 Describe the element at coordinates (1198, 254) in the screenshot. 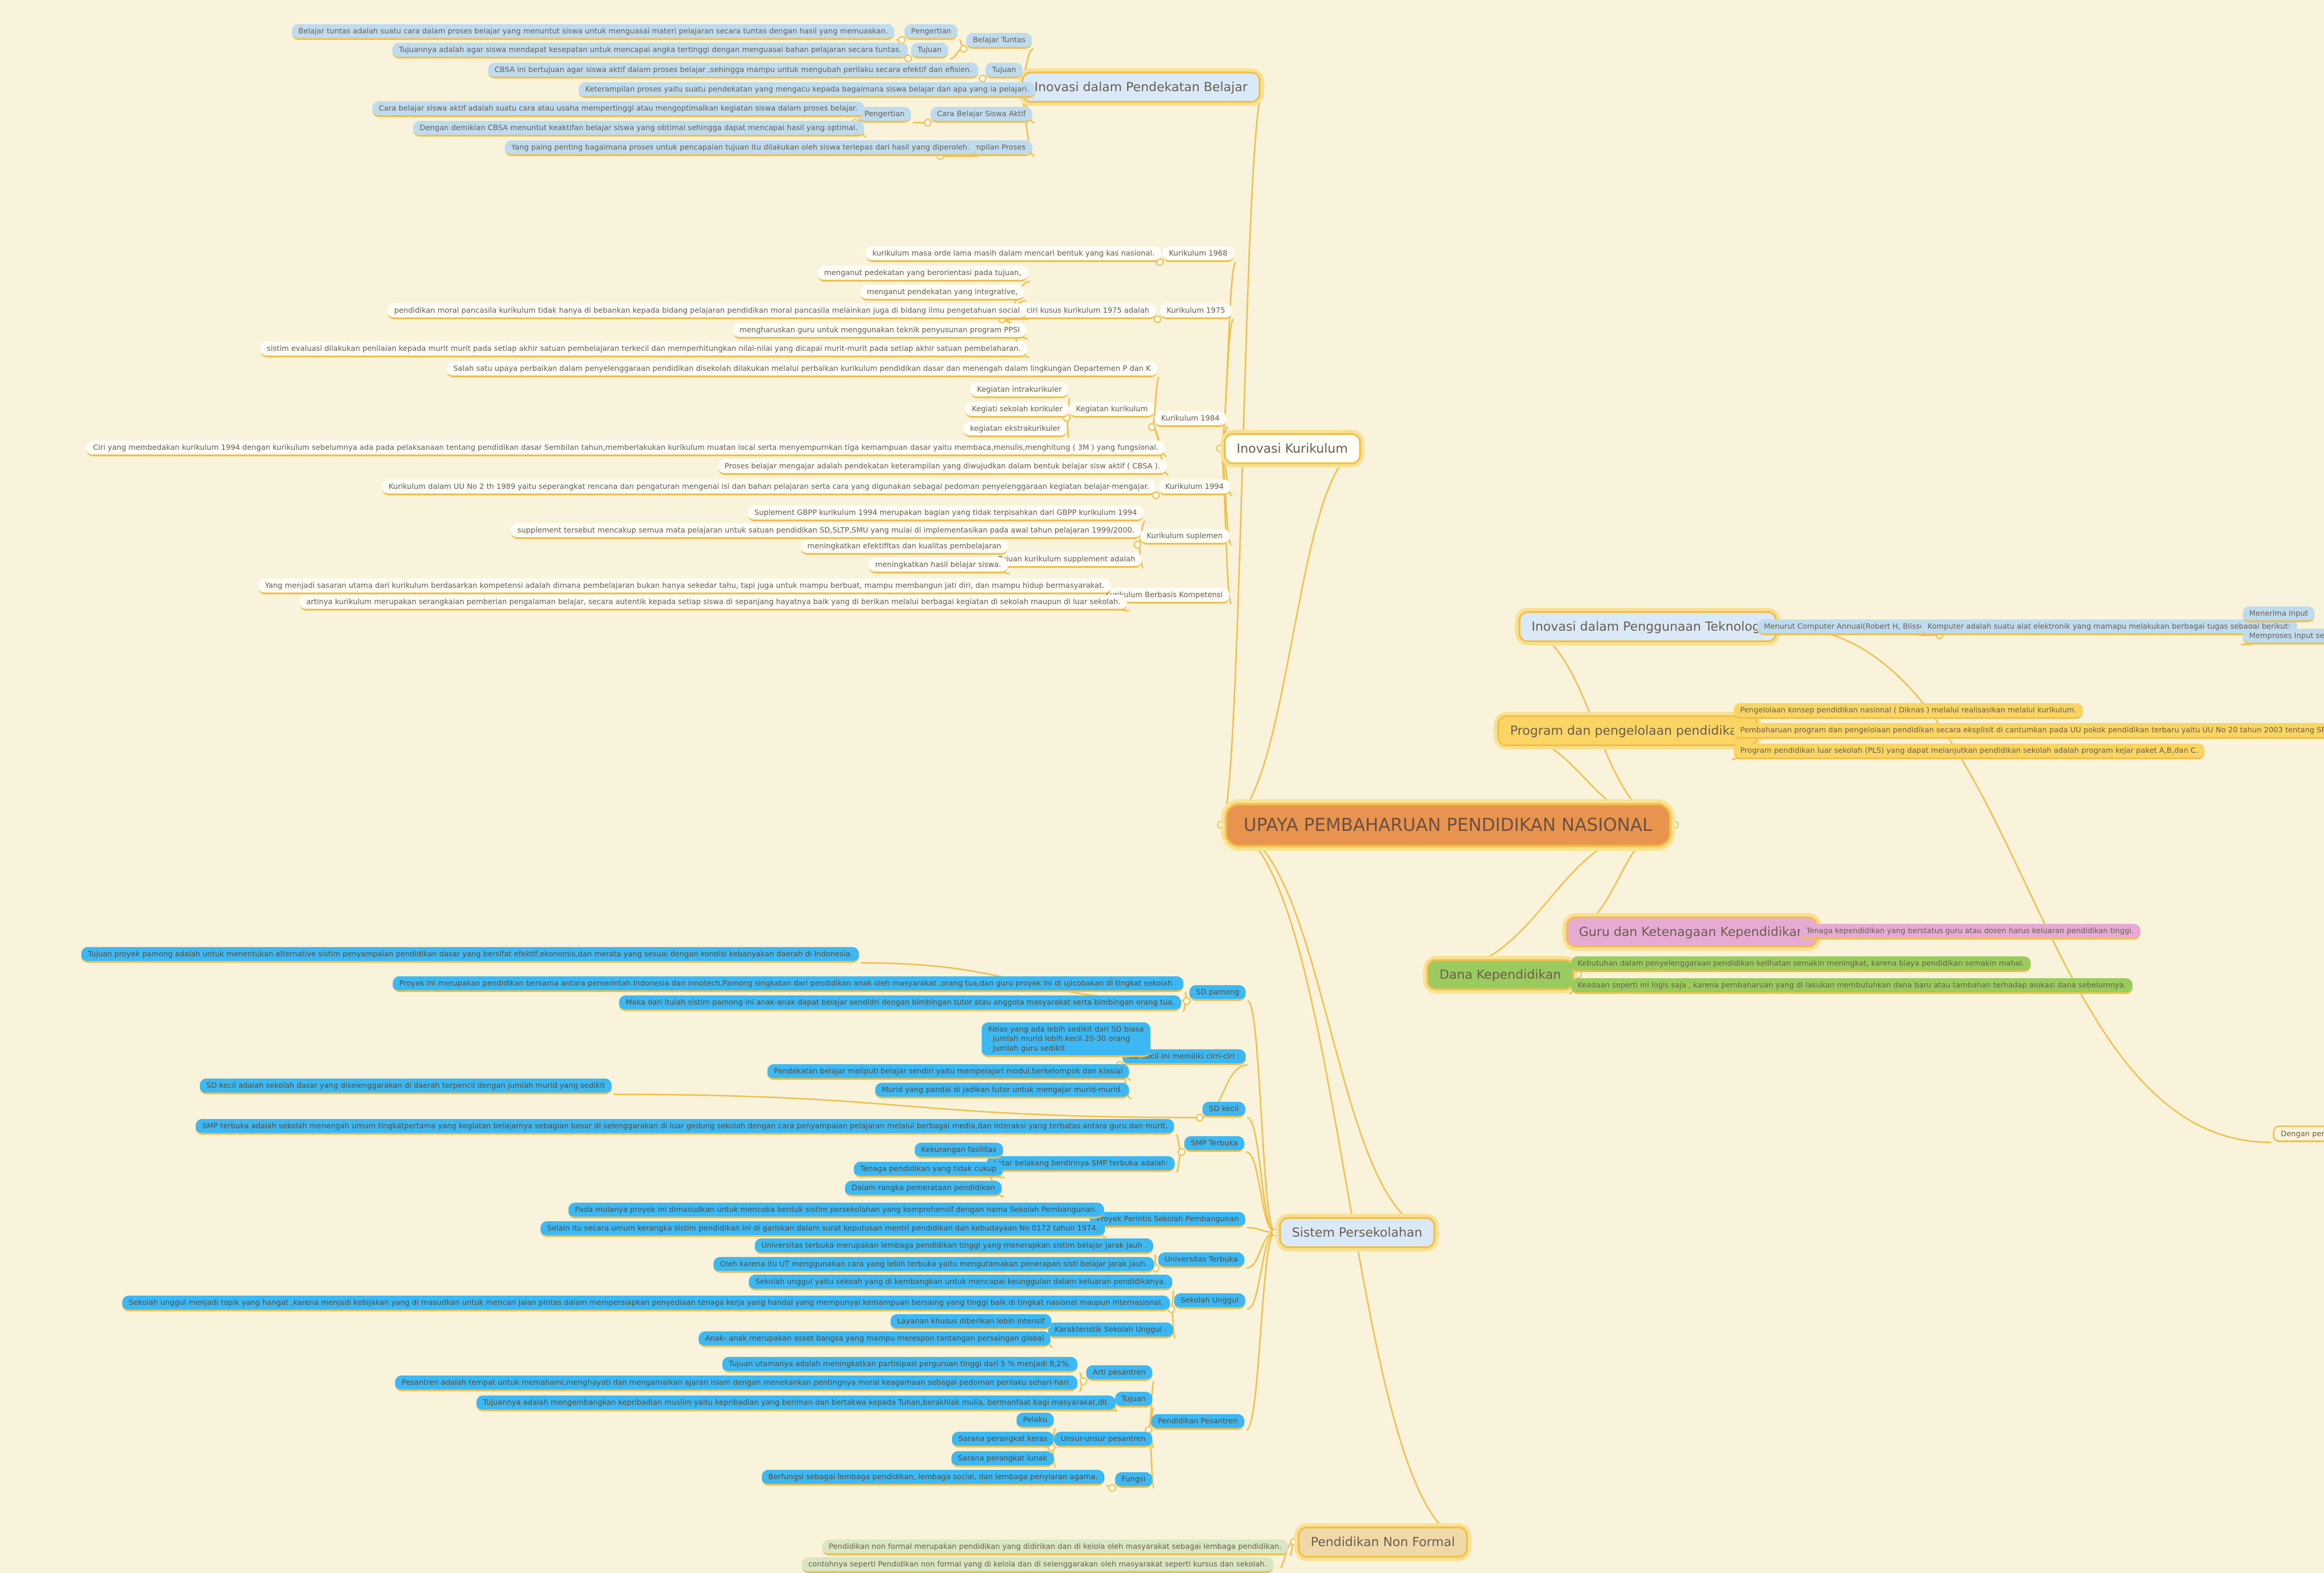

I see `node-kurikulum-1968: Kurikulum 1968` at that location.